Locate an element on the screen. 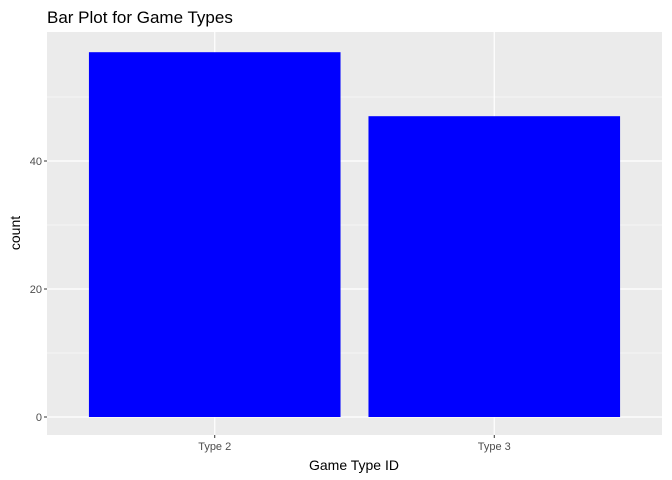 This screenshot has height=480, width=672. y-axis: 0 20 40 is located at coordinates (38, 290).